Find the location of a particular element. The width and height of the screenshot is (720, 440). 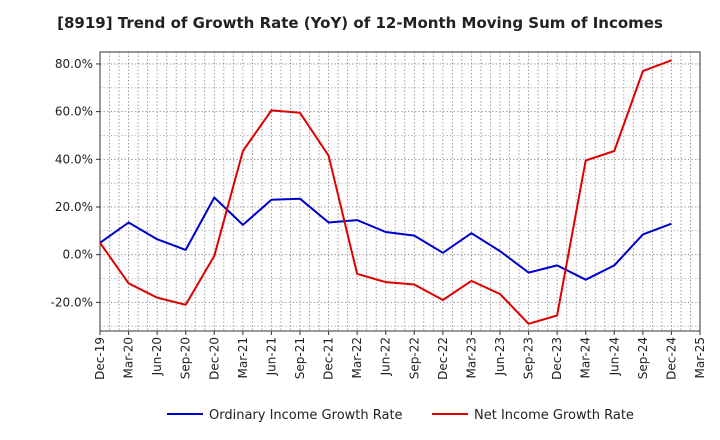

y-tick-label: 40.0% is located at coordinates (74, 159).